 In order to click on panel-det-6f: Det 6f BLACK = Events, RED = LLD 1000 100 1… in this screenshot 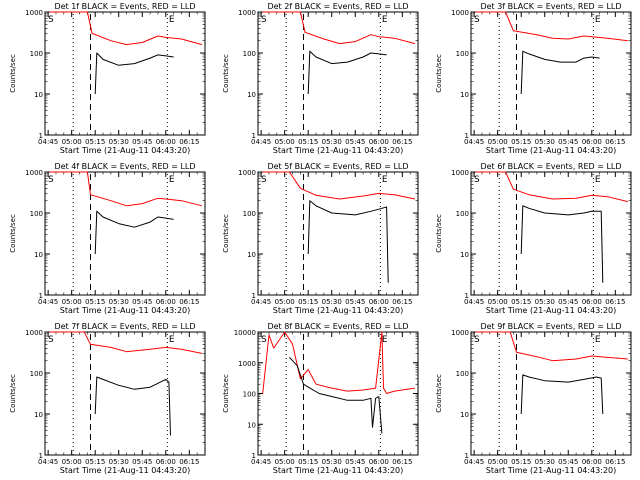, I will do `click(533, 238)`.